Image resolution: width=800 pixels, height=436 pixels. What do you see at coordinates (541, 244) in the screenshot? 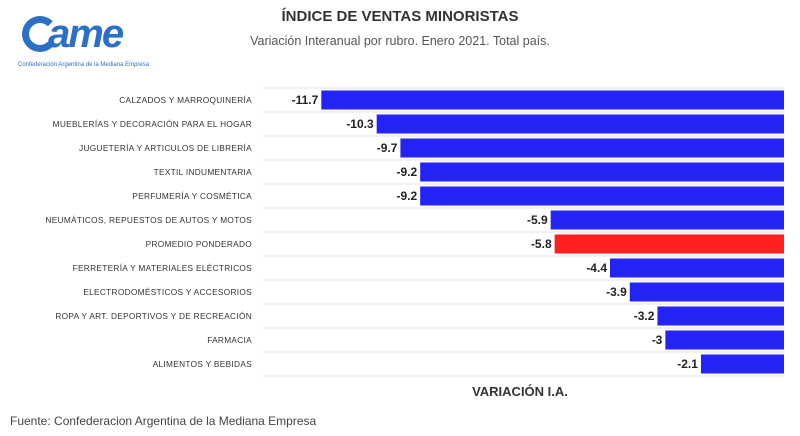
I see `value-label: -5.8` at bounding box center [541, 244].